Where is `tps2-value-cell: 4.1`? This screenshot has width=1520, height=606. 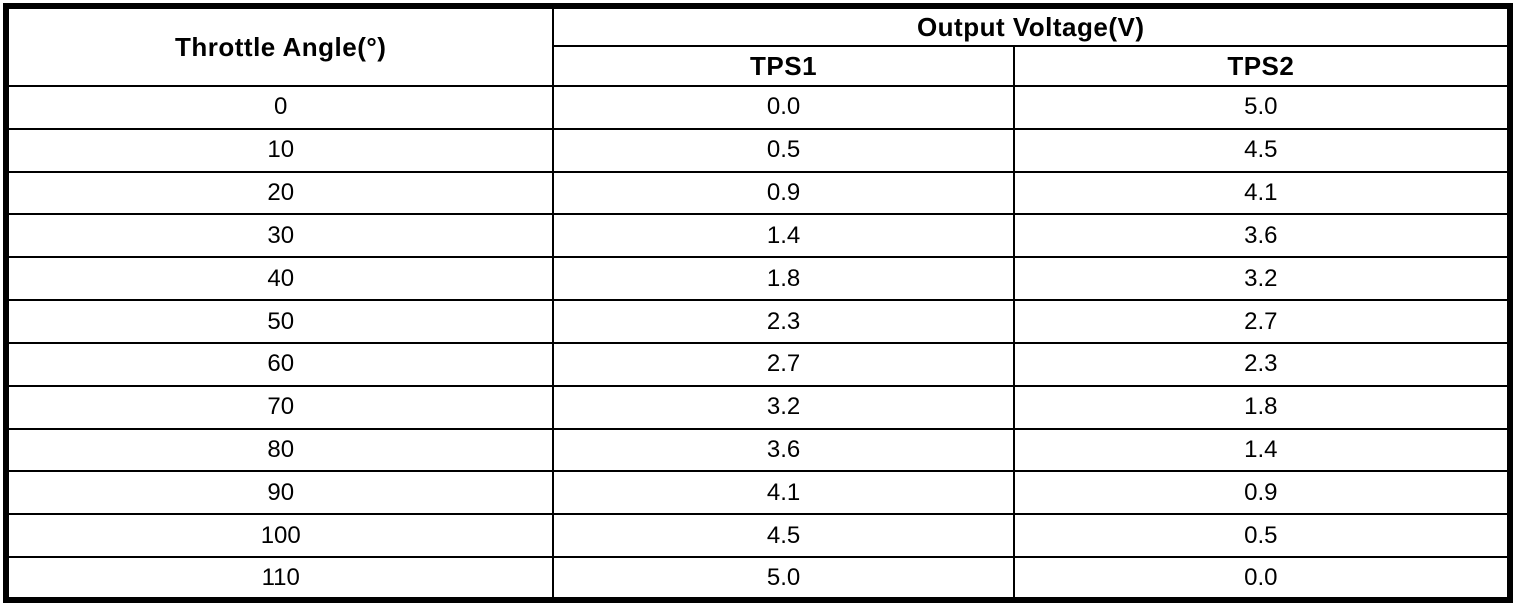 tps2-value-cell: 4.1 is located at coordinates (1262, 193).